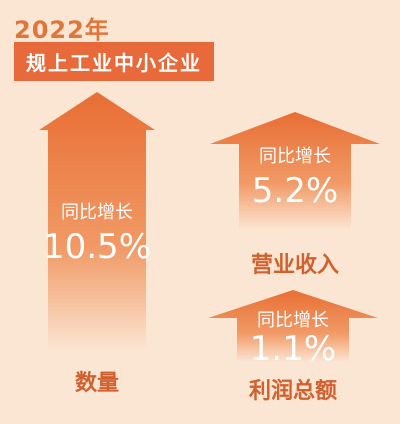  I want to click on value-label-3: 1.1%, so click(293, 349).